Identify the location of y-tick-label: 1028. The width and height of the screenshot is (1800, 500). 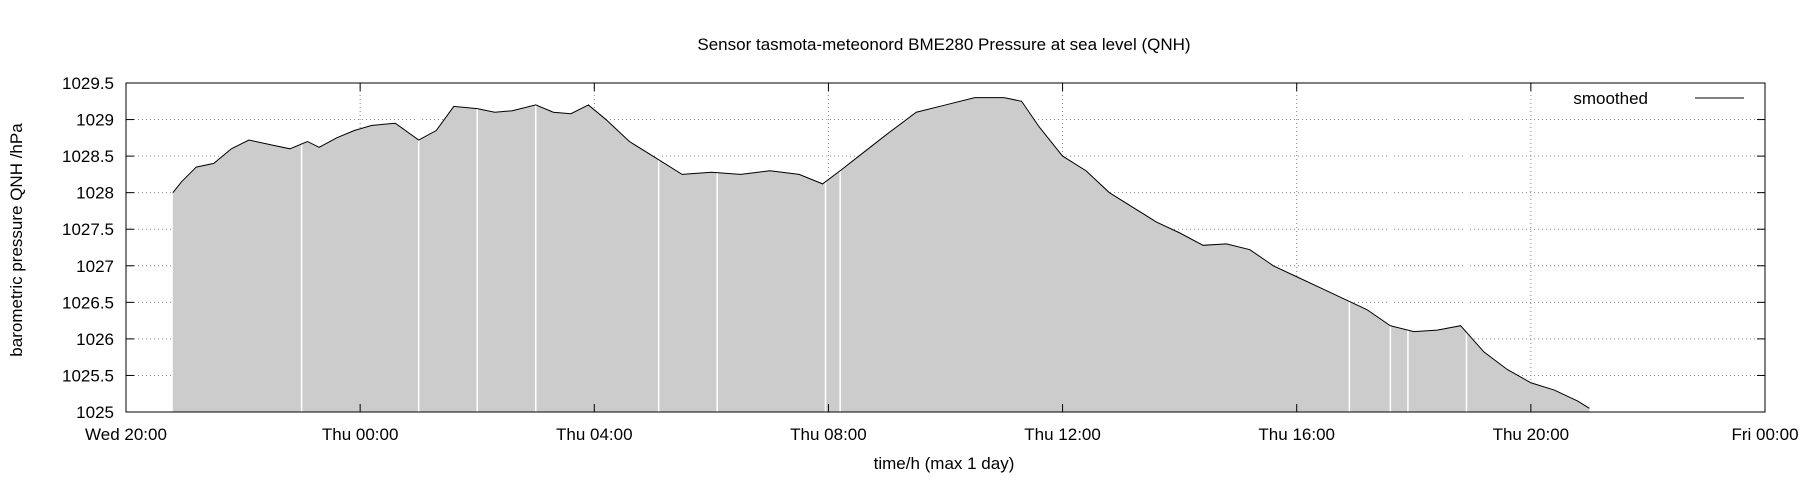
(95, 193).